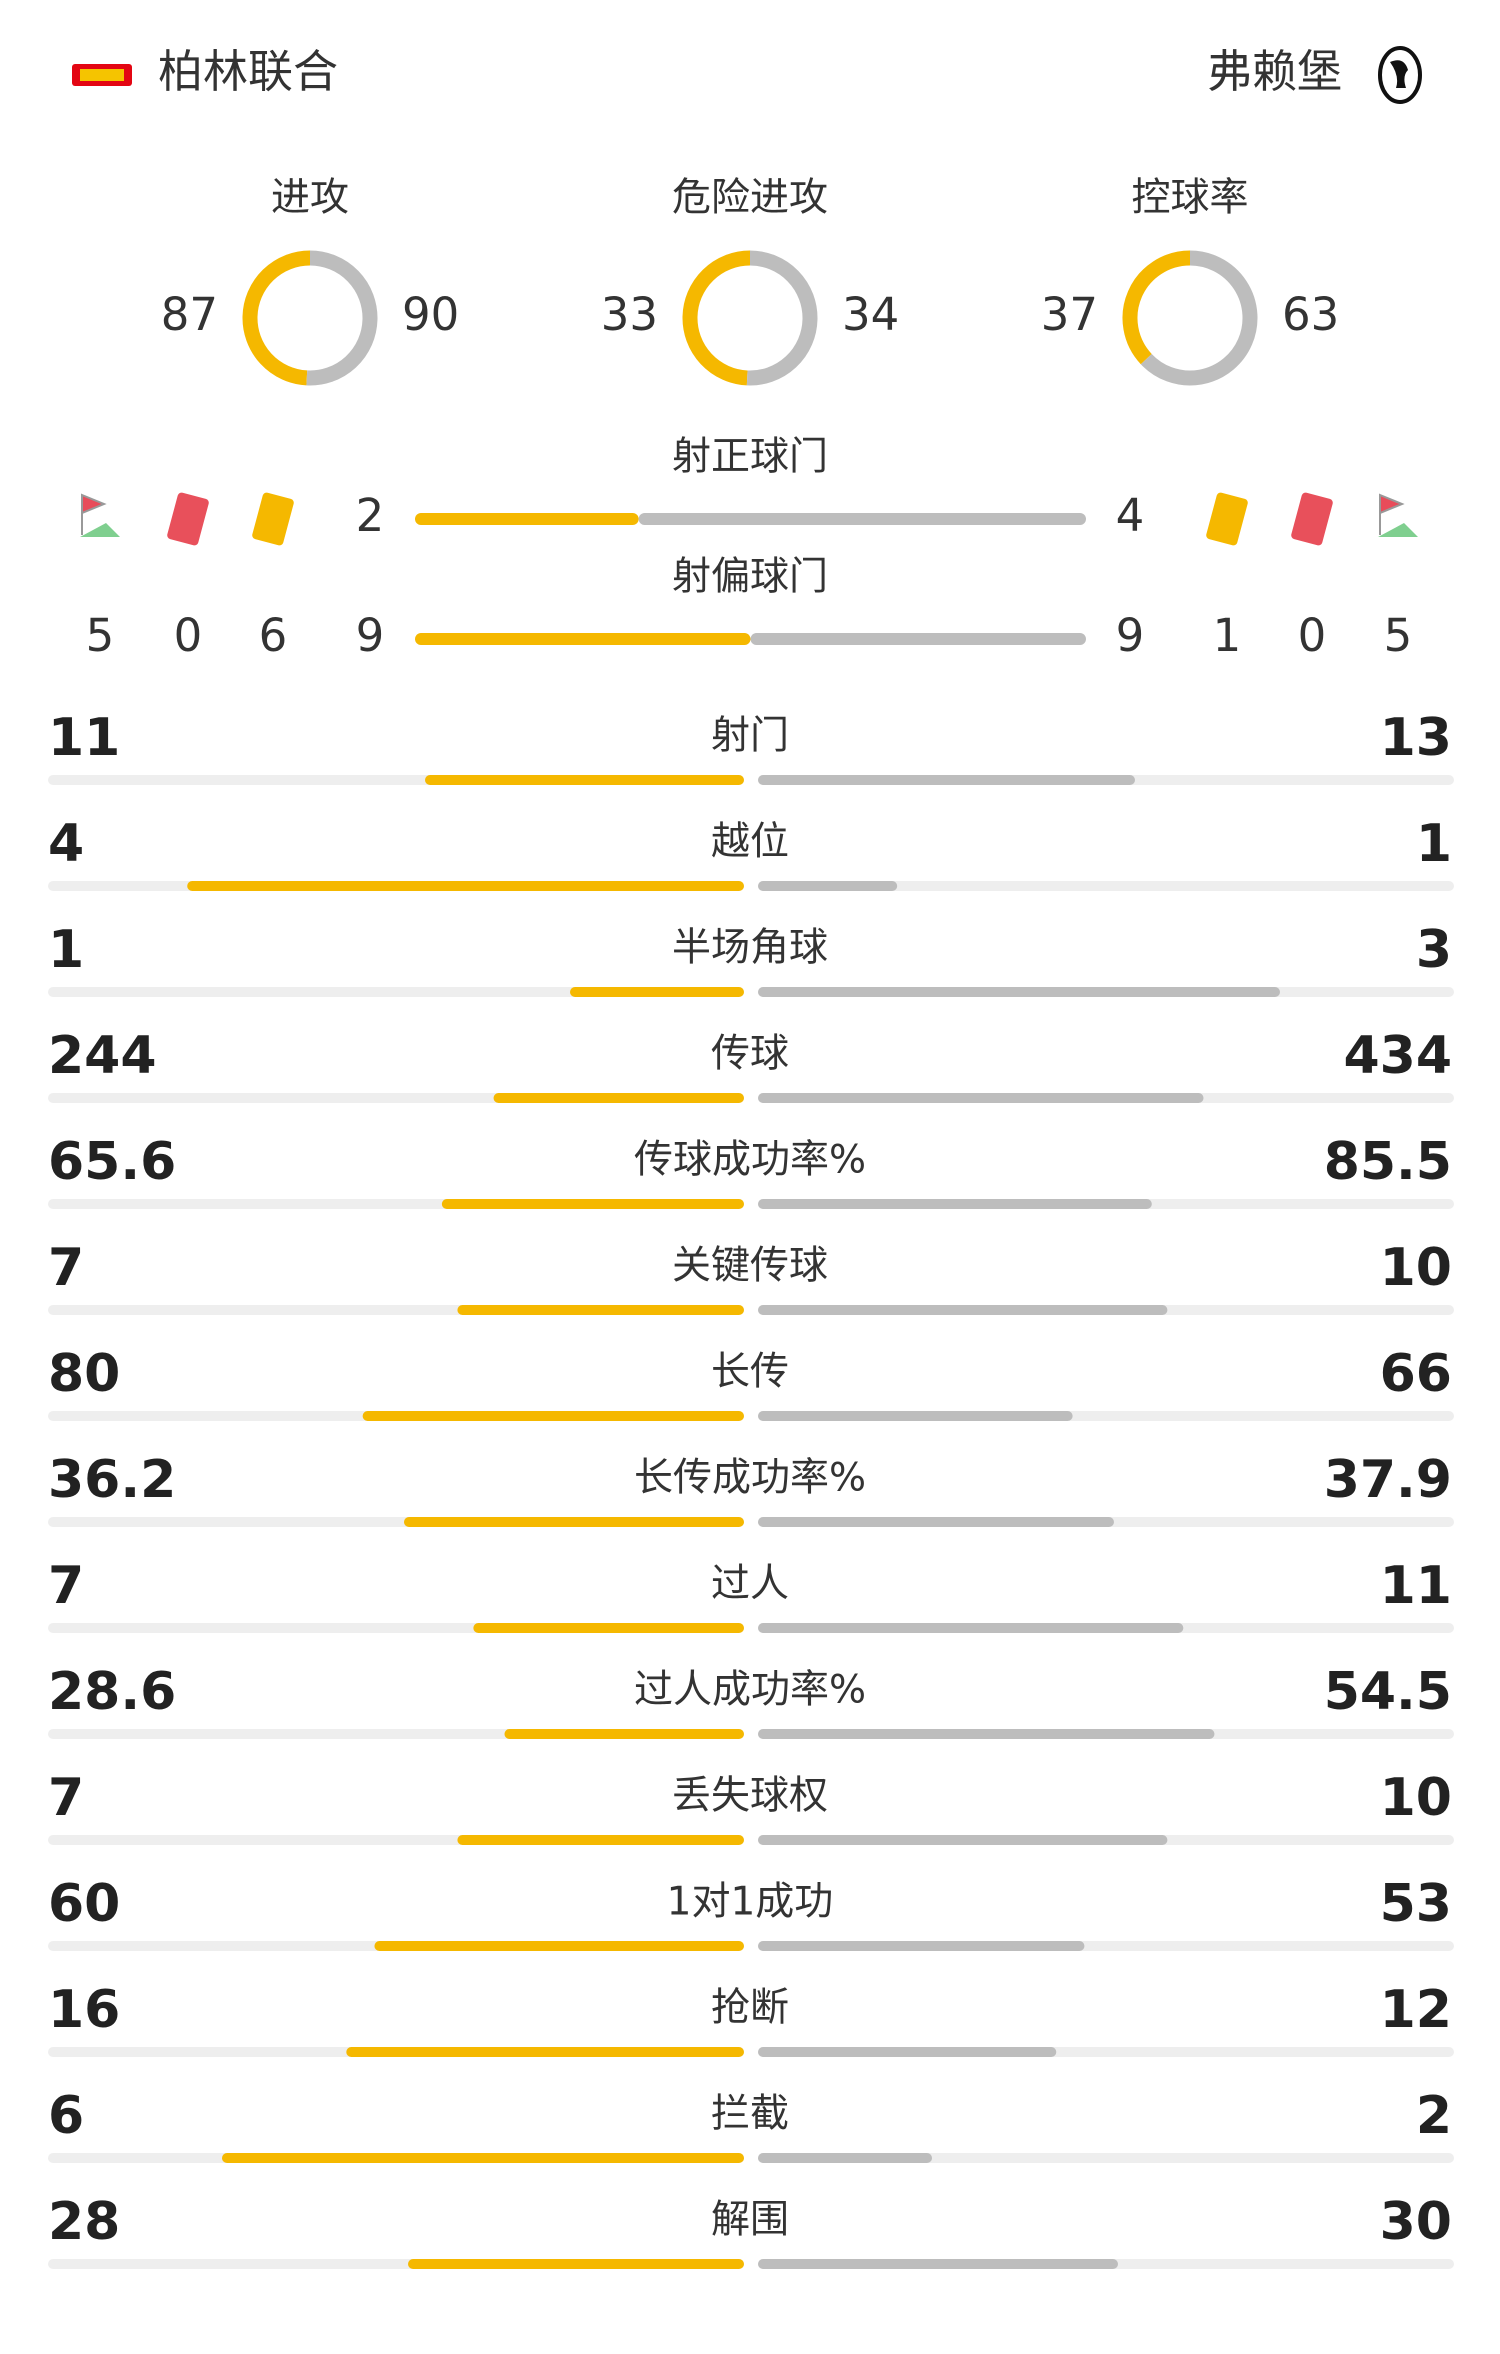  I want to click on away-value: 30, so click(1416, 2222).